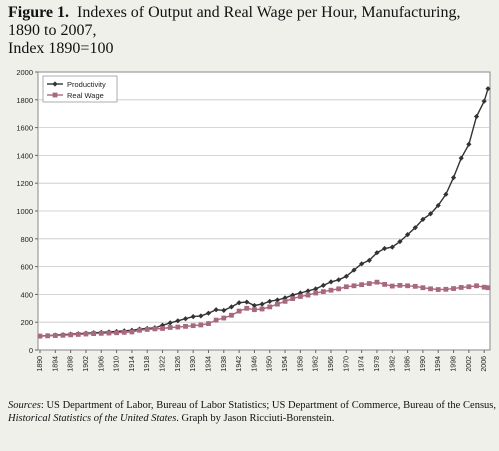  Describe the element at coordinates (132, 364) in the screenshot. I see `x-tick-label: 1914` at that location.